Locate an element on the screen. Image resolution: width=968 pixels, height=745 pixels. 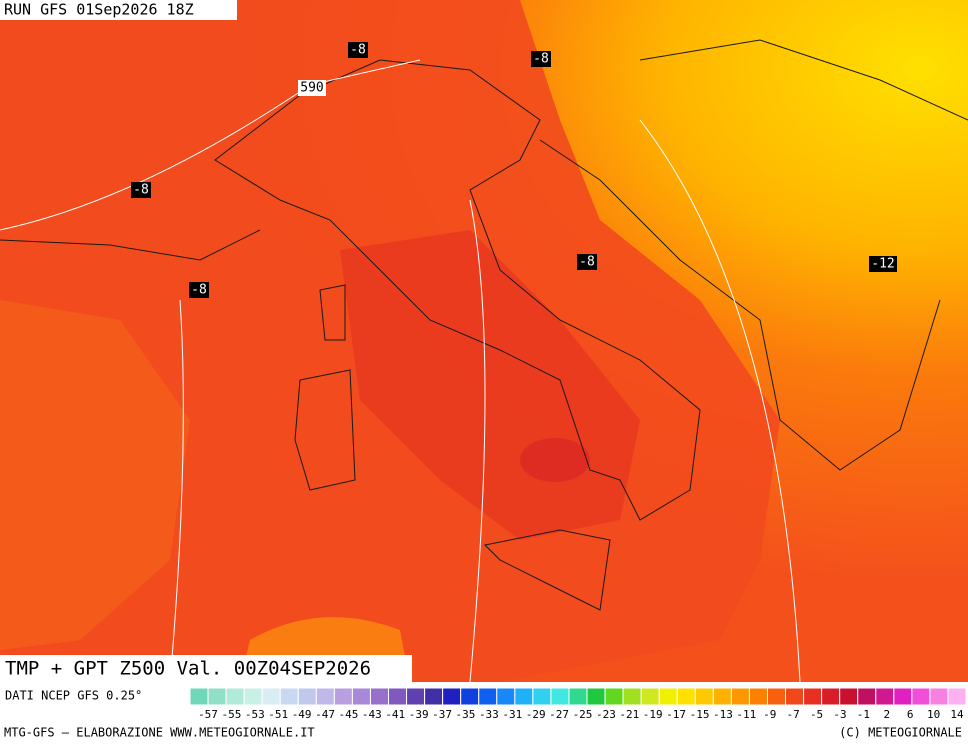
color-scale-label: -33 is located at coordinates (489, 714).